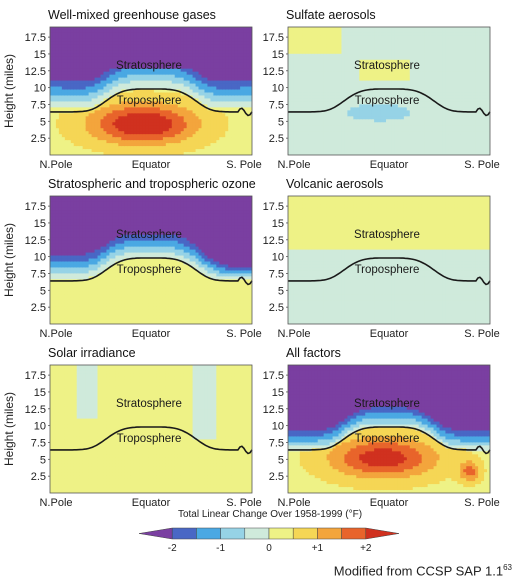 Image resolution: width=524 pixels, height=585 pixels. What do you see at coordinates (40, 89) in the screenshot?
I see `y-tick-label: 10` at bounding box center [40, 89].